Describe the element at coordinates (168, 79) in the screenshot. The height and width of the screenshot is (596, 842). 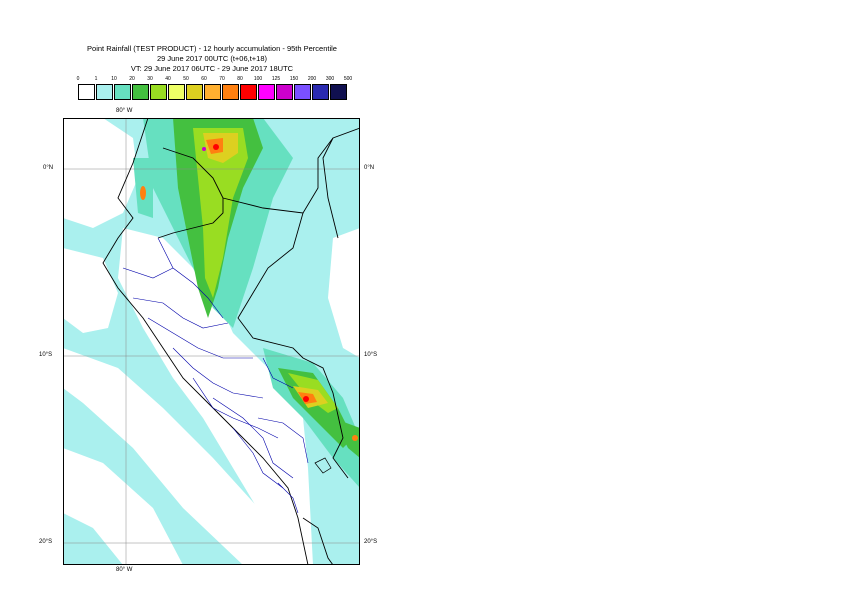
I see `legend-value-label: 40` at that location.